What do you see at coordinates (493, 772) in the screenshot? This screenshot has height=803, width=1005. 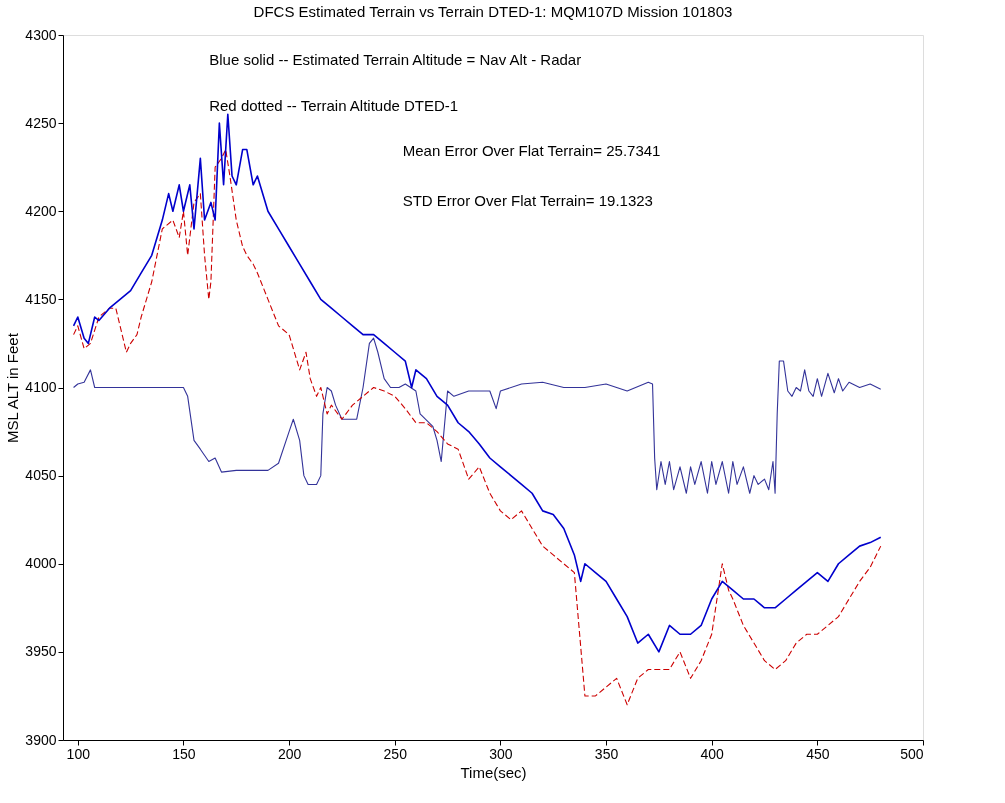 I see `x-axis-title: Time(sec)` at bounding box center [493, 772].